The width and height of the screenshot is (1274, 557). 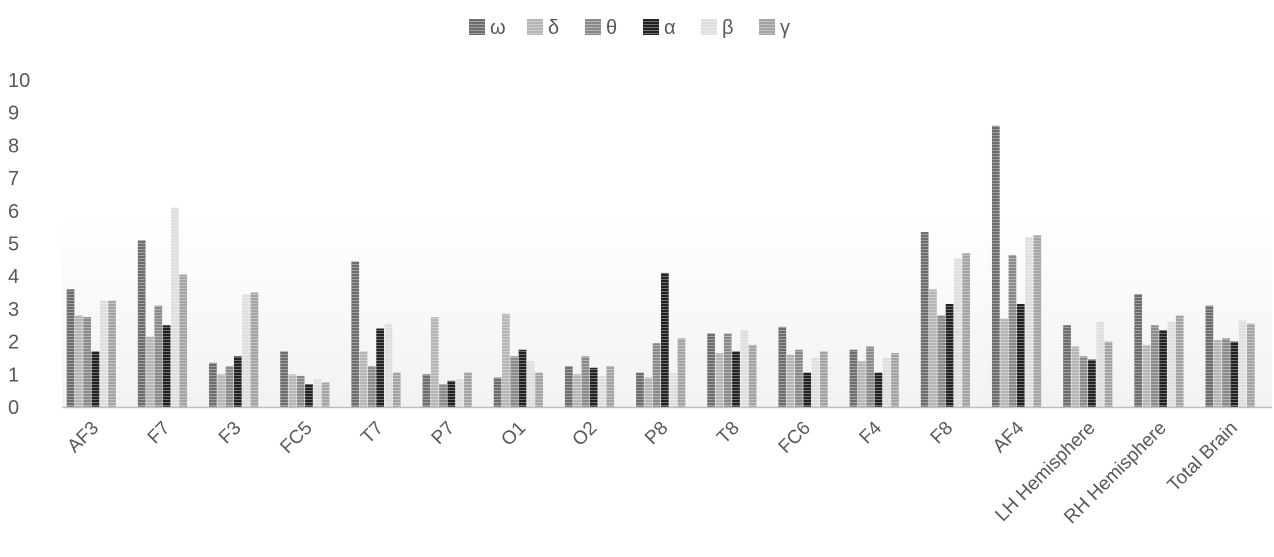 I want to click on x-tick-label: F3, so click(x=230, y=433).